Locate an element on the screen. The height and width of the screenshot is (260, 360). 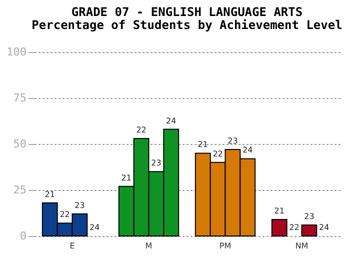
series-label: 23 is located at coordinates (79, 205).